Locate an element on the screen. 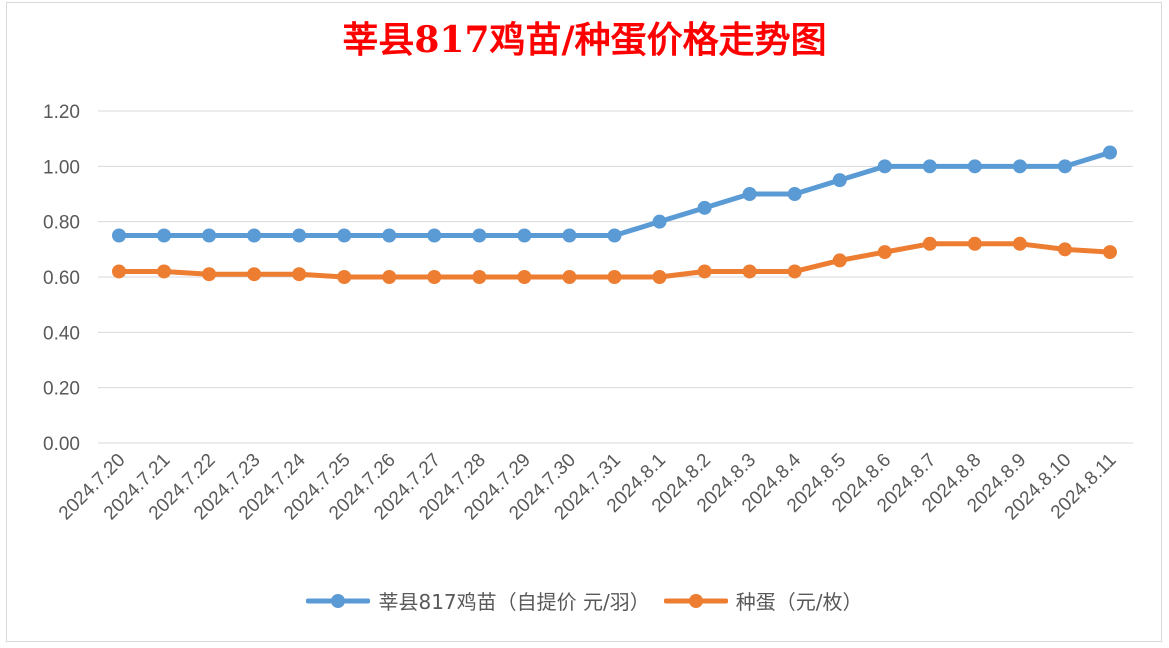 Image resolution: width=1169 pixels, height=648 pixels. legend-marker-egg is located at coordinates (695, 600).